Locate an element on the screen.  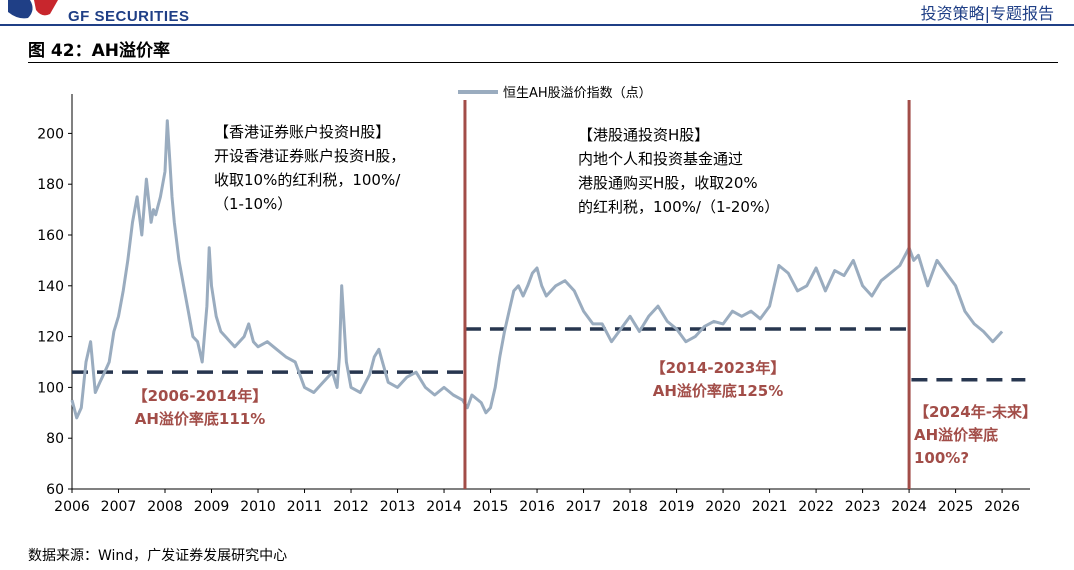
y-tick-label: 160 is located at coordinates (50, 236).